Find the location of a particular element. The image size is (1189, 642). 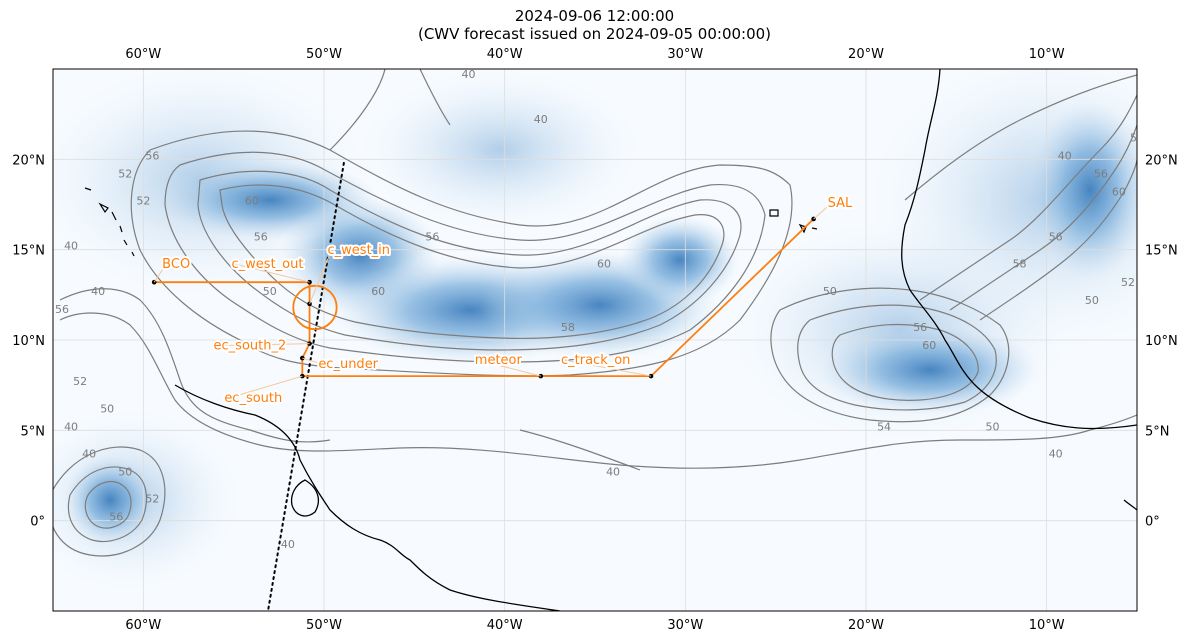

waypoint-label: c_west_out is located at coordinates (268, 264).